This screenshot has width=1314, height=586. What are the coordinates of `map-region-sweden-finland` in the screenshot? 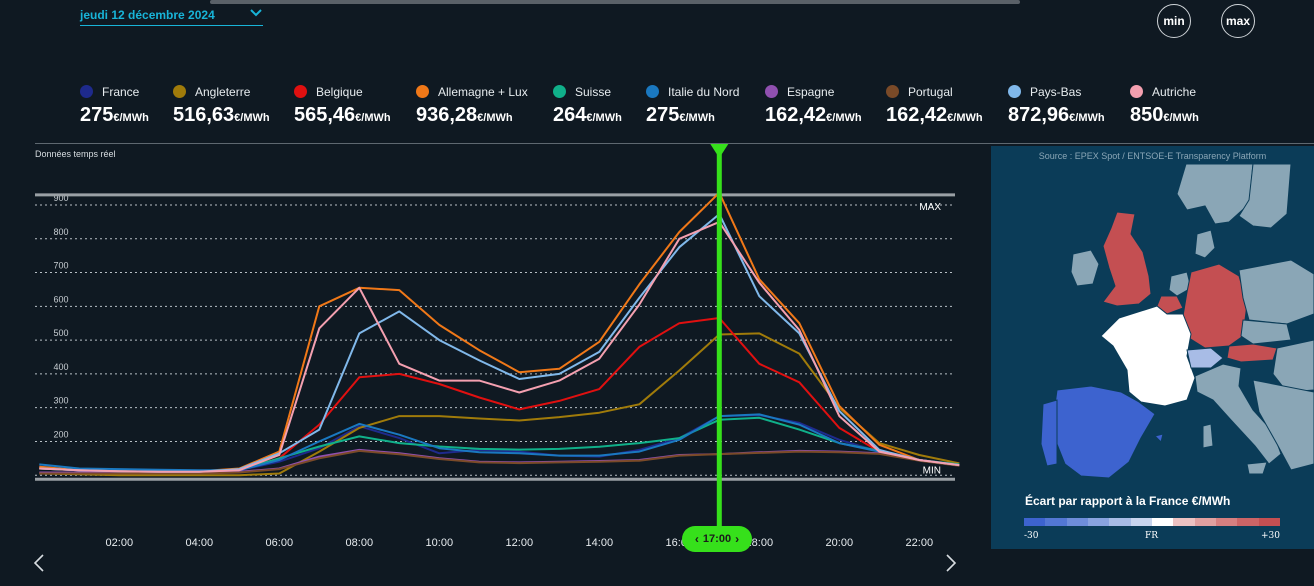 It's located at (1265, 196).